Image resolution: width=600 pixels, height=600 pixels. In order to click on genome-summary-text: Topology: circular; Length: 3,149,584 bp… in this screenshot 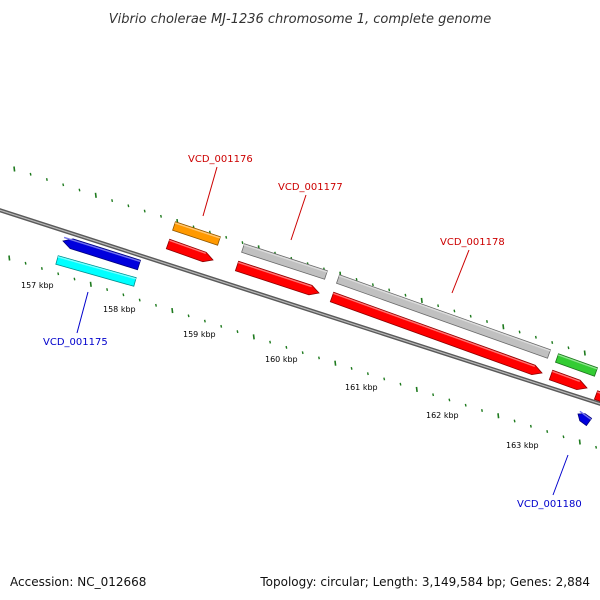, I will do `click(424, 582)`.